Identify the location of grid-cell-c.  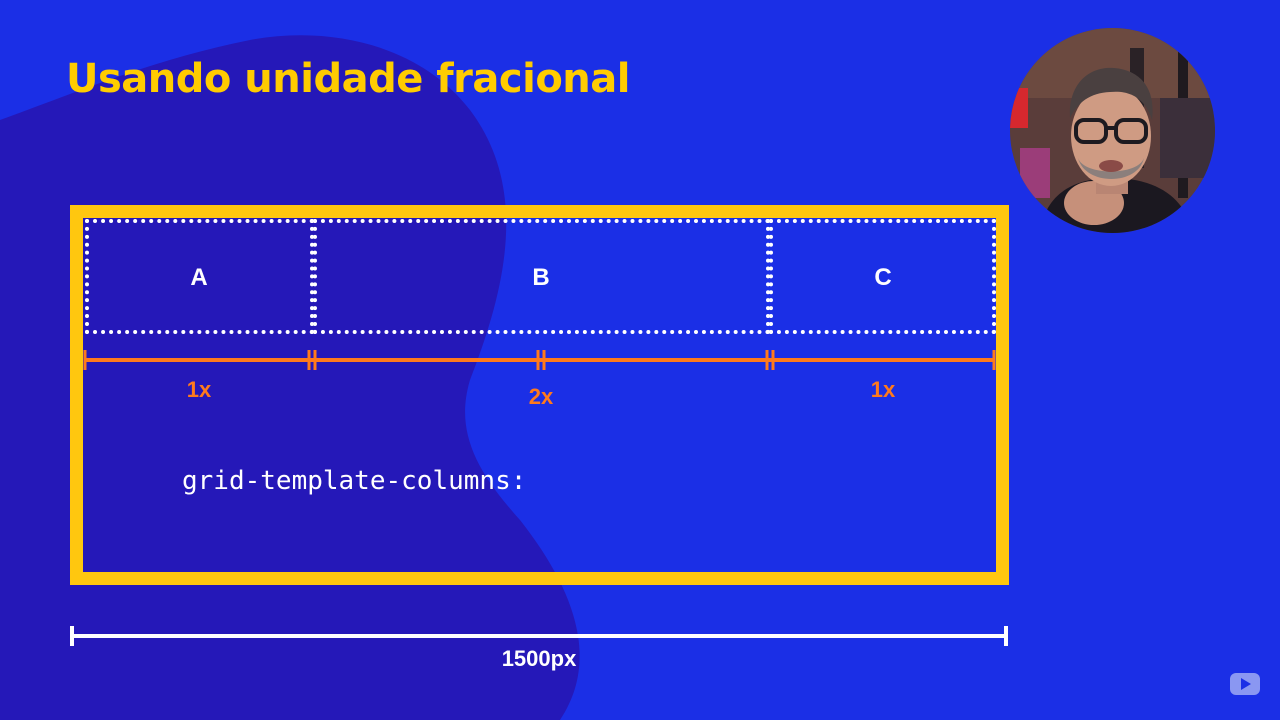
(882, 276).